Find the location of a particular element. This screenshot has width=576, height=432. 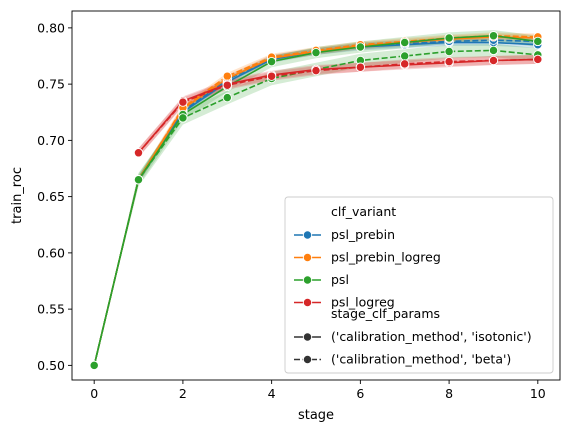

legend-style-label-0: ('calibration_method', 'isotonic') is located at coordinates (431, 336).